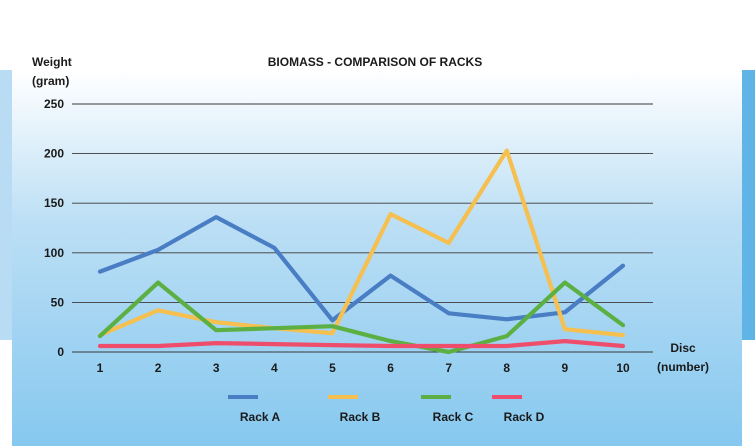 The image size is (755, 446). What do you see at coordinates (623, 368) in the screenshot?
I see `x-tick-label: 10` at bounding box center [623, 368].